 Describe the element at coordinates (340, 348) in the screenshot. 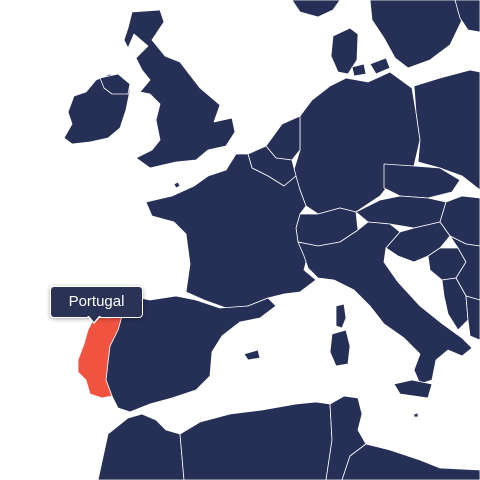

I see `island-sardinia` at that location.